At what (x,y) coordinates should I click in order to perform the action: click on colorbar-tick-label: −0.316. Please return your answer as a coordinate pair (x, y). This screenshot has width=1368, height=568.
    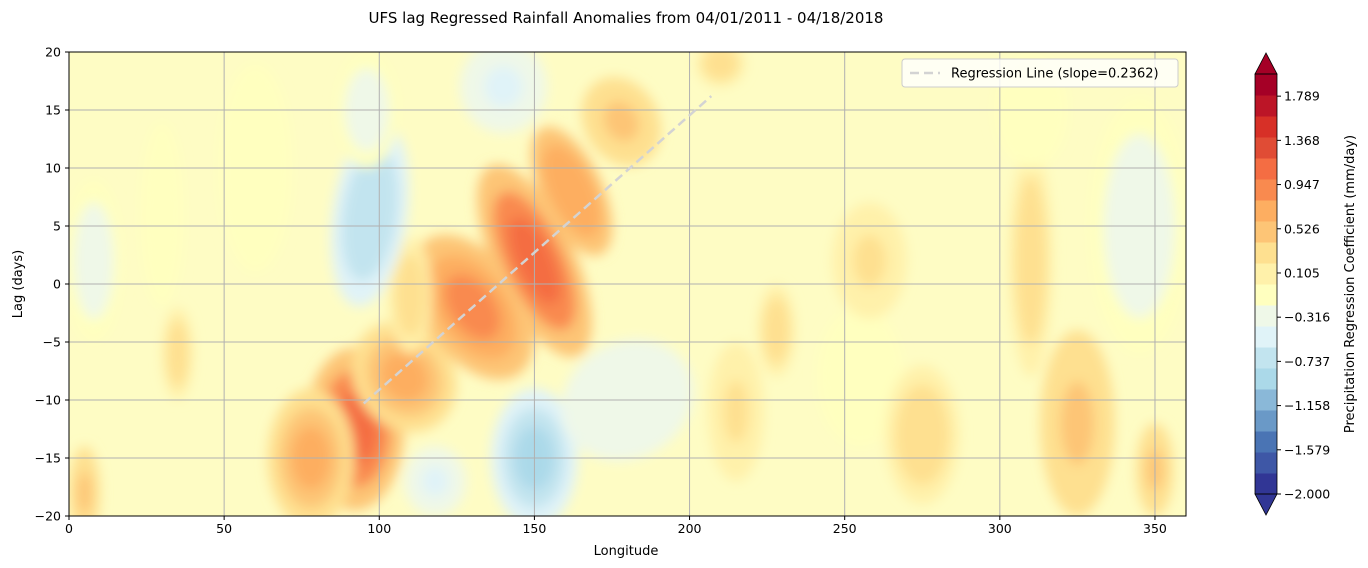
    Looking at the image, I should click on (1307, 317).